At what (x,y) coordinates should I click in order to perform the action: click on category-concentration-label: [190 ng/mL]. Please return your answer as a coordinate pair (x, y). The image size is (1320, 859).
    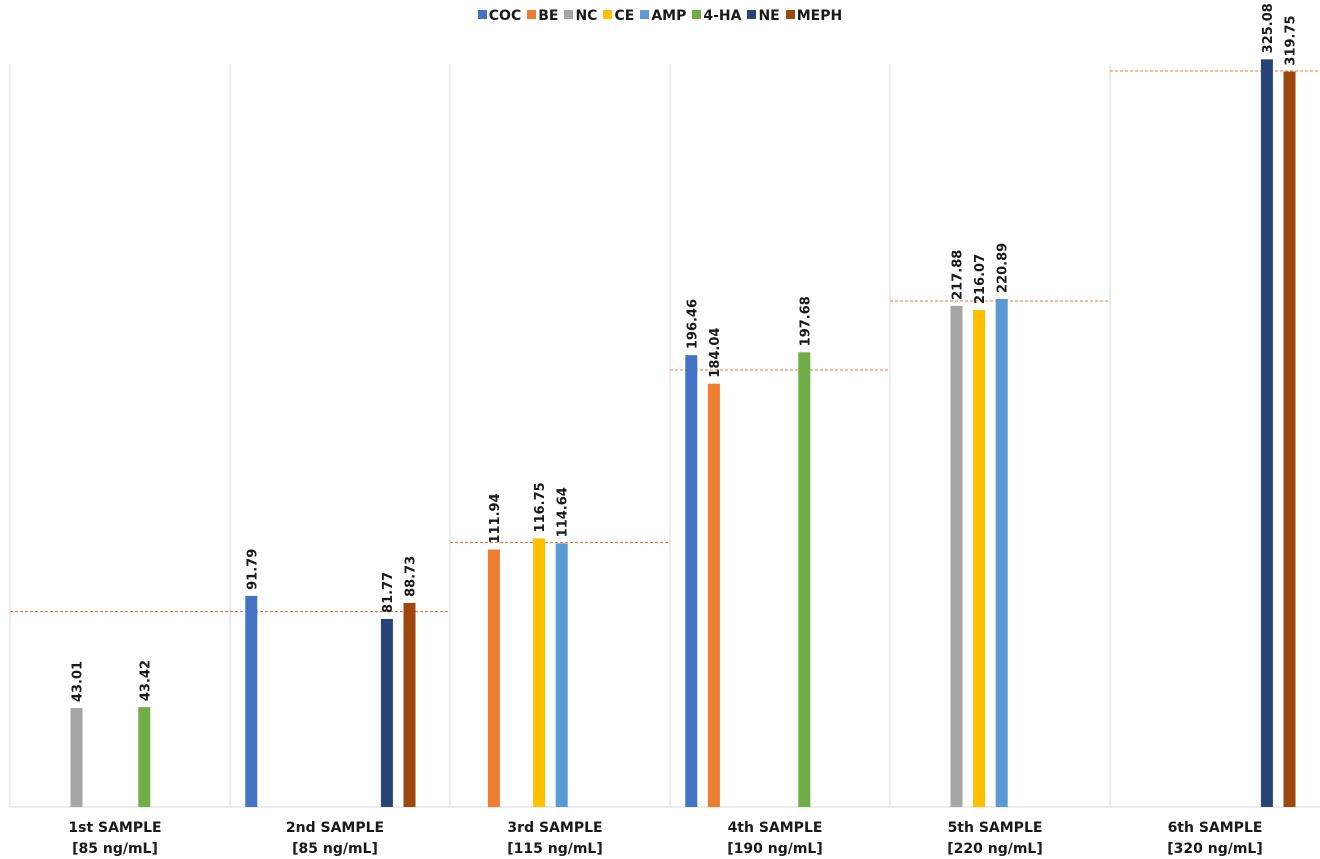
    Looking at the image, I should click on (775, 849).